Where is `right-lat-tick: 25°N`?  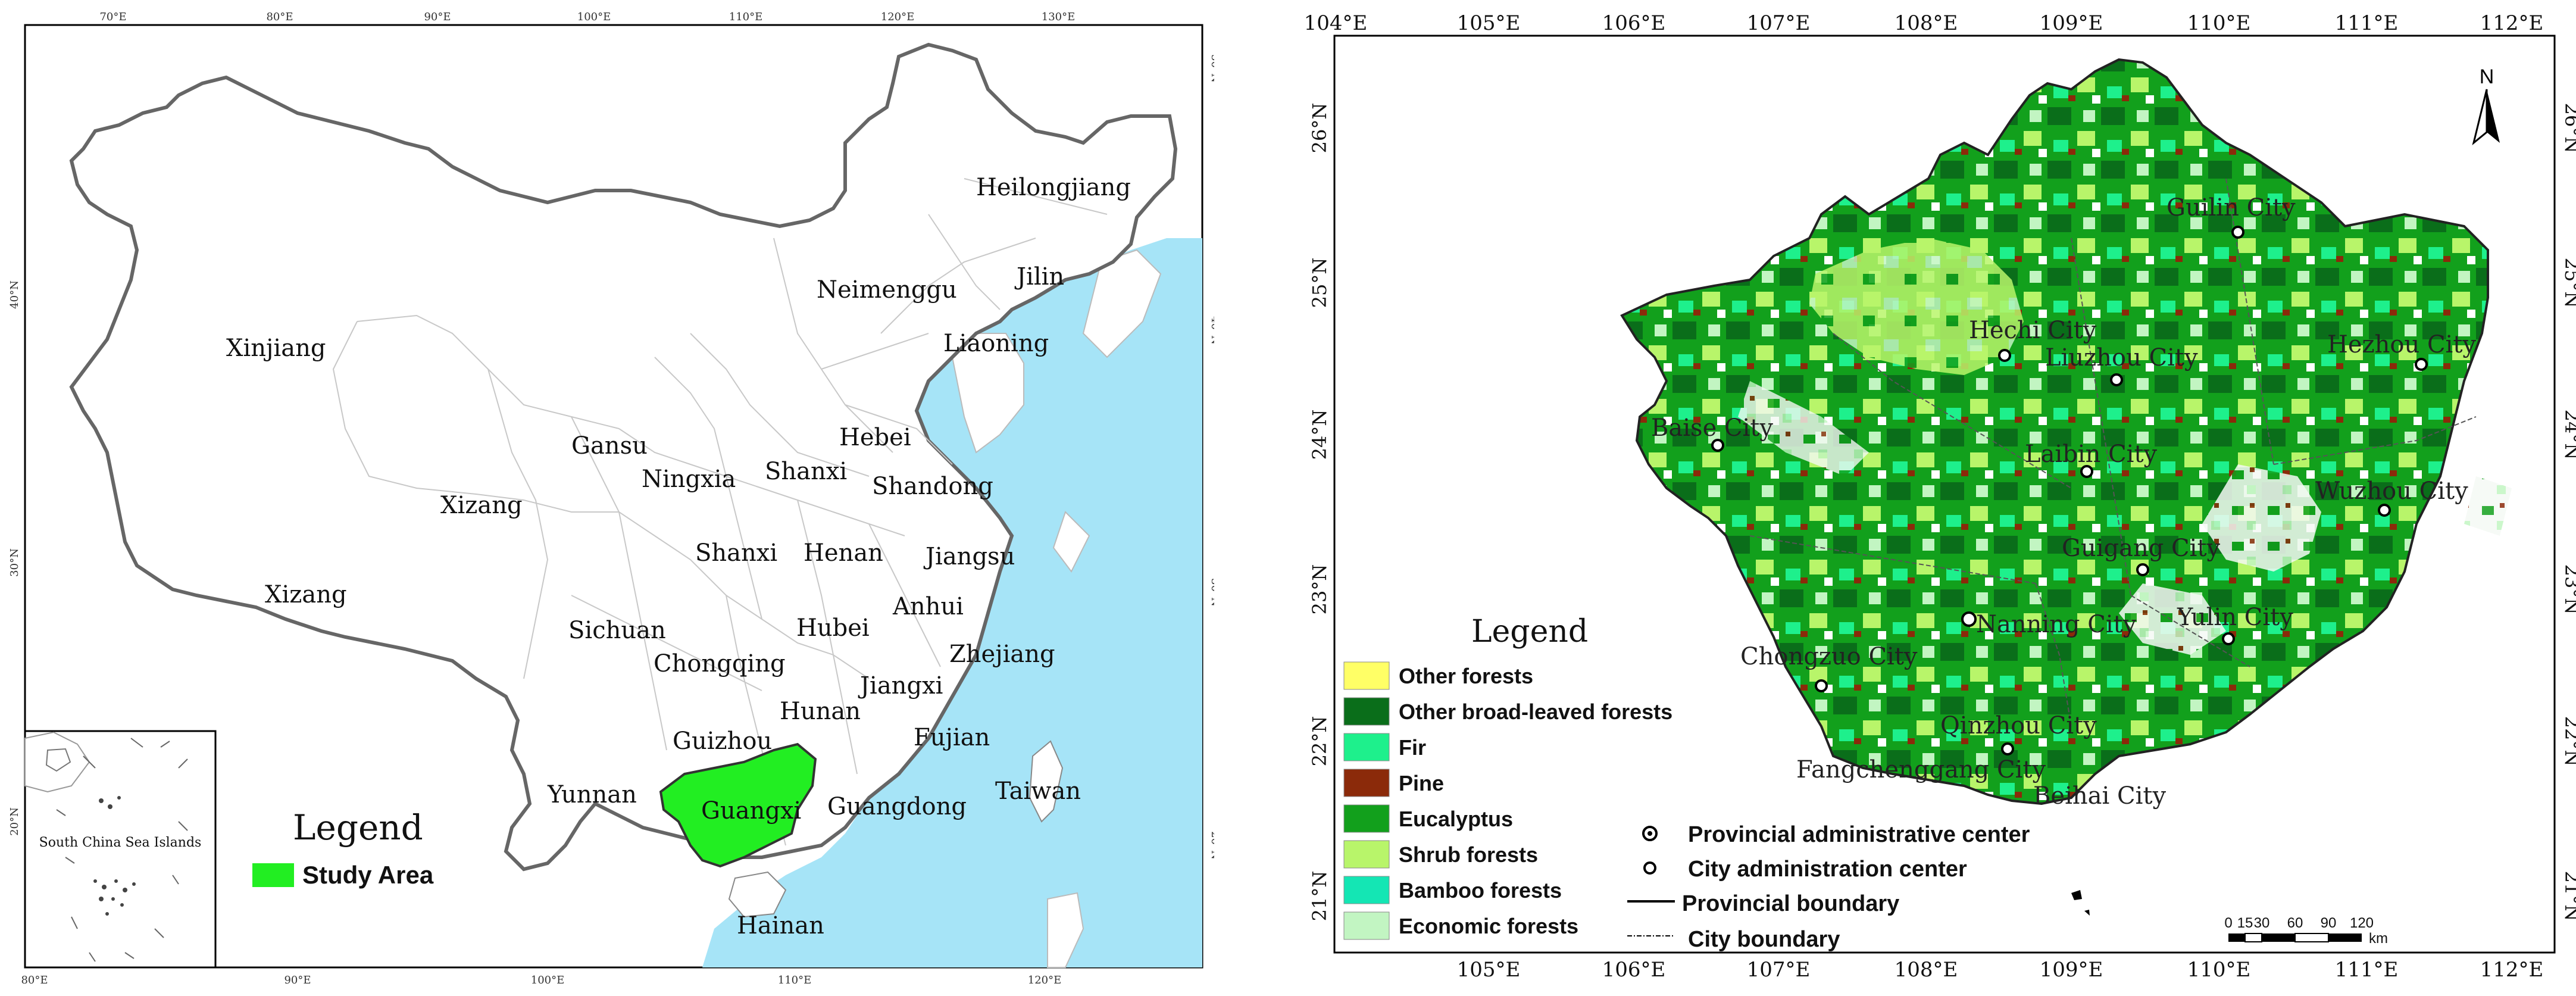
right-lat-tick: 25°N is located at coordinates (2568, 283).